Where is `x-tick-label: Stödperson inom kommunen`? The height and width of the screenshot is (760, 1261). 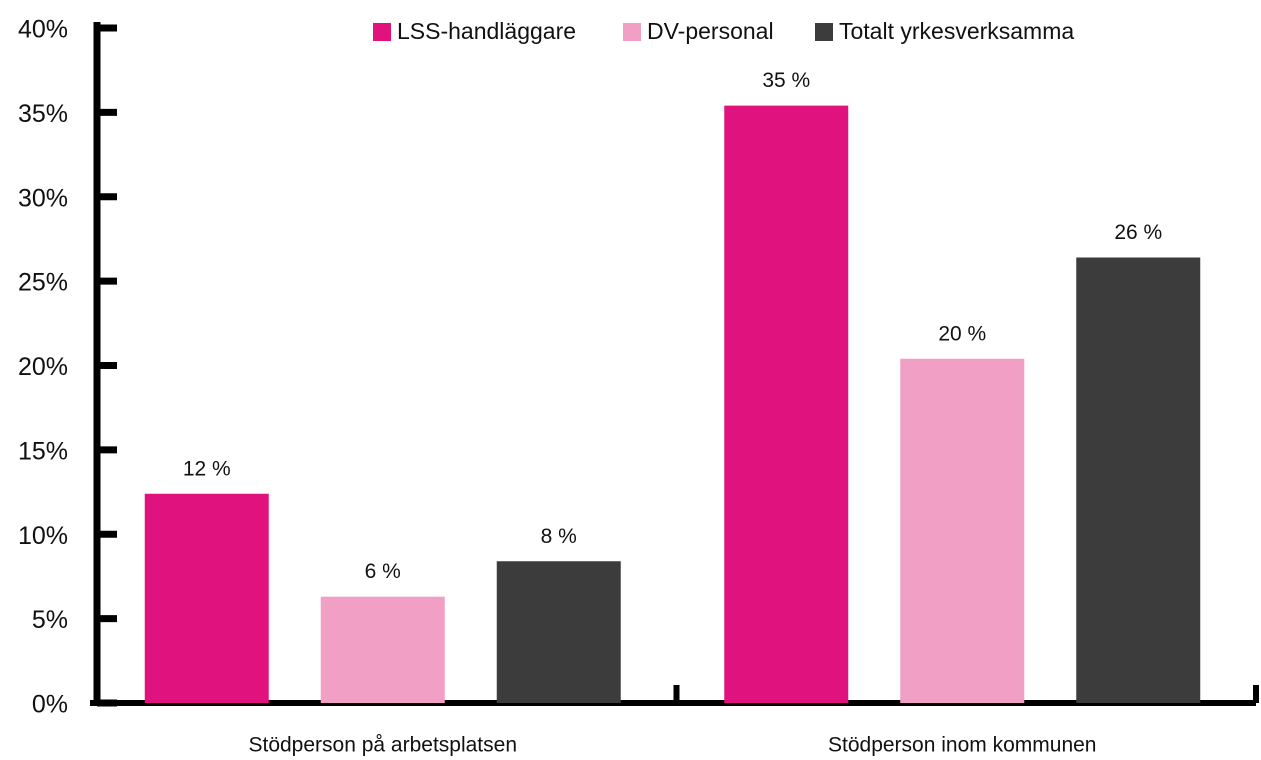
x-tick-label: Stödperson inom kommunen is located at coordinates (962, 745).